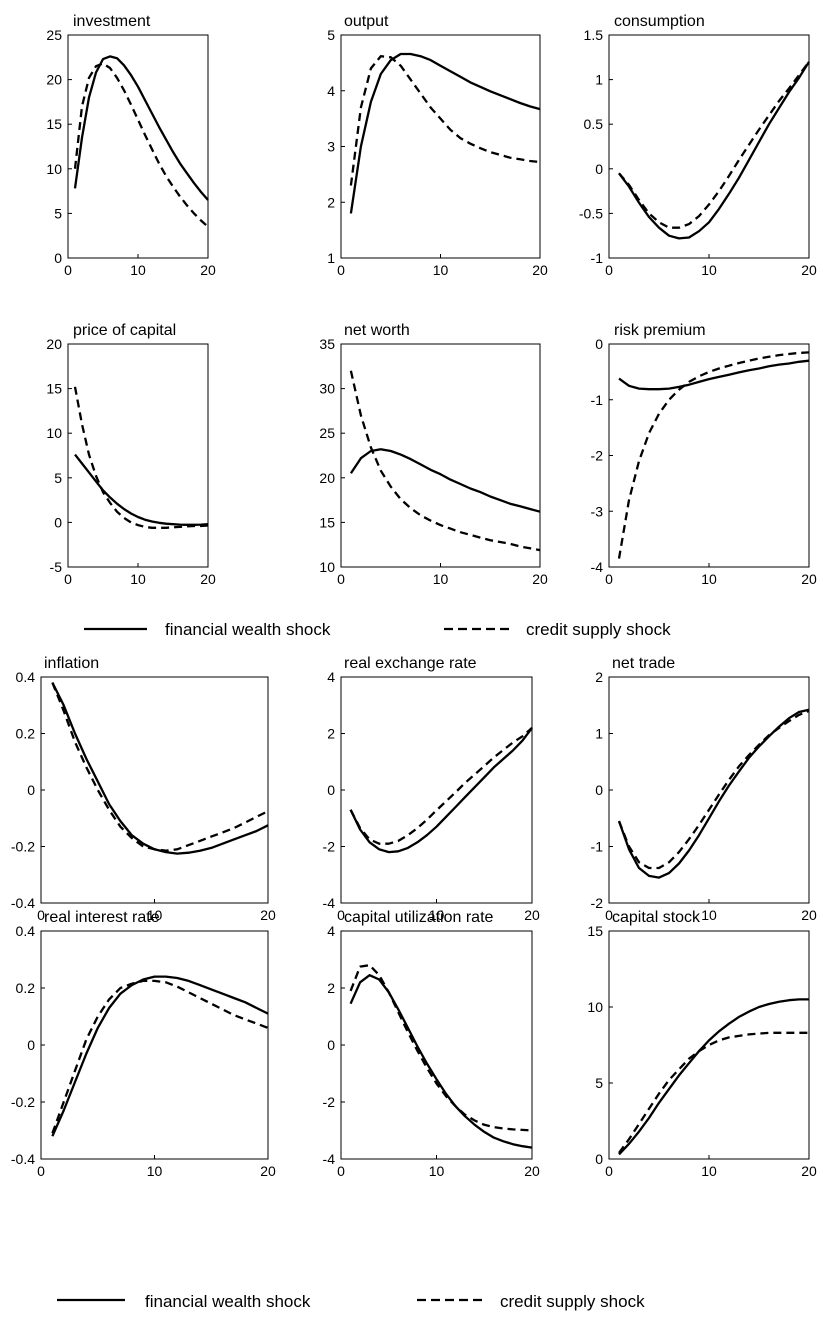  Describe the element at coordinates (56, 567) in the screenshot. I see `y-tick-label: -5` at that location.